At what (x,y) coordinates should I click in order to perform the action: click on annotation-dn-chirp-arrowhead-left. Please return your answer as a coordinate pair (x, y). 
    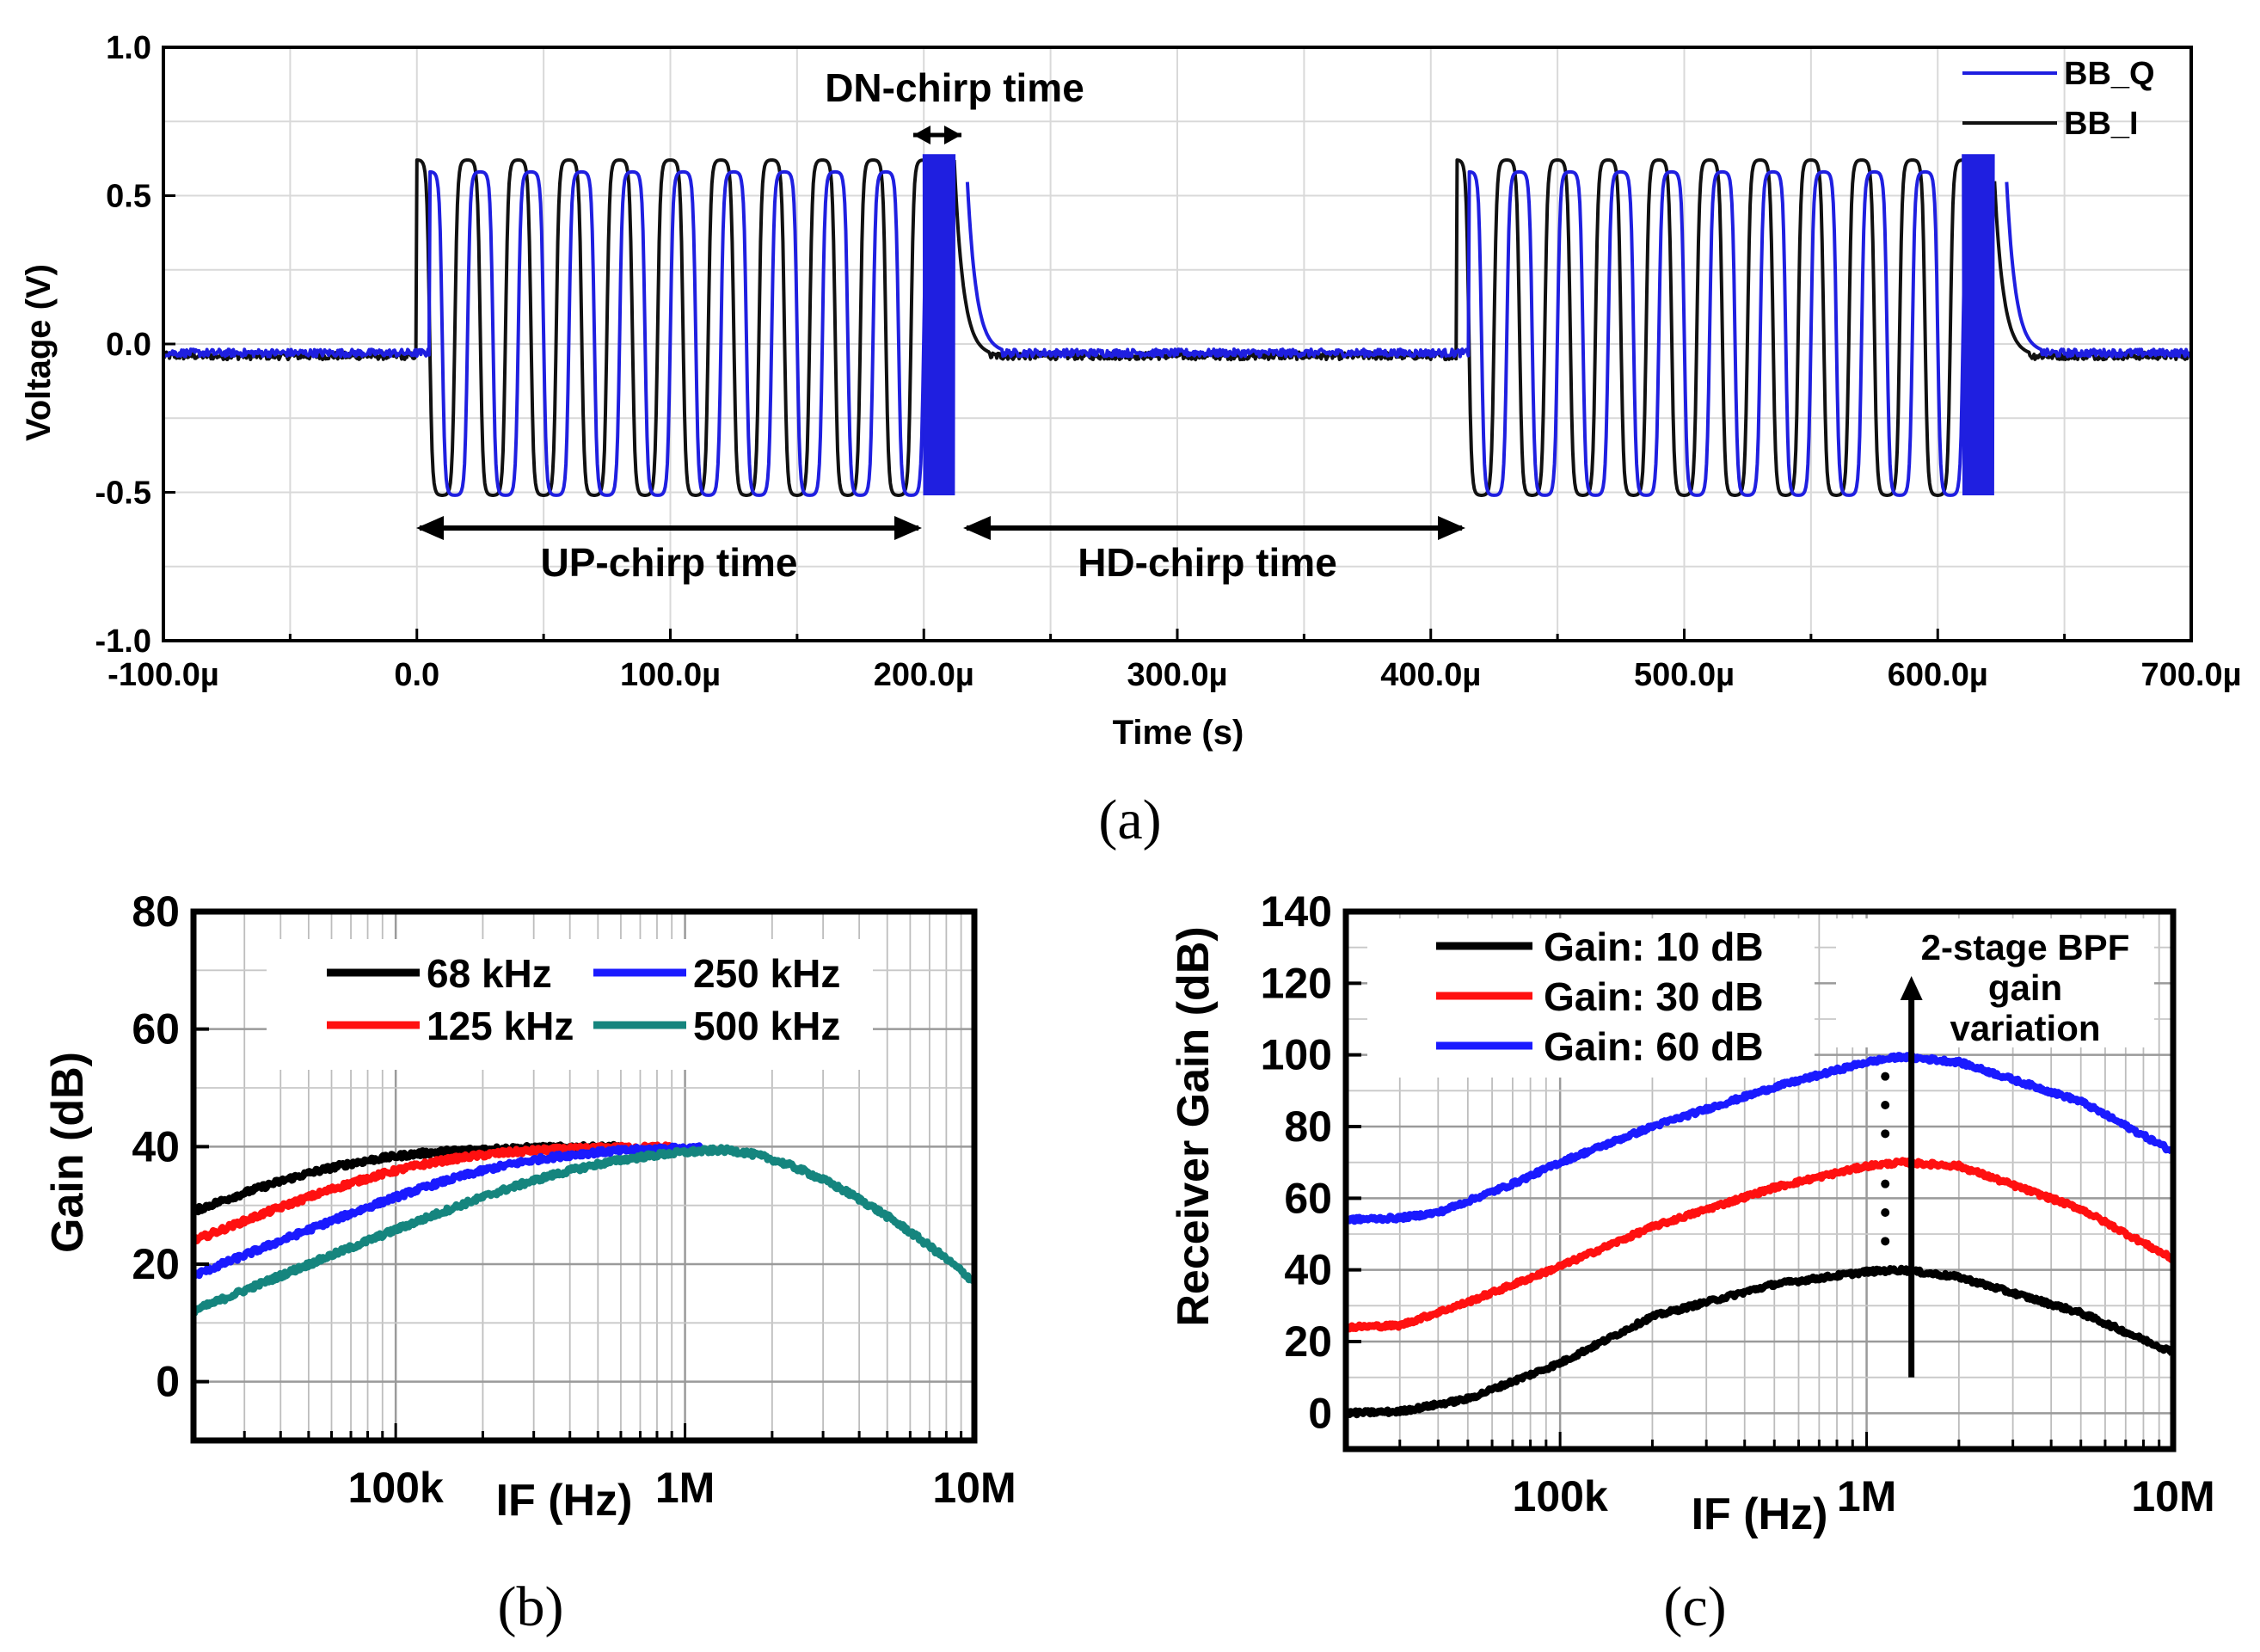
    Looking at the image, I should click on (921, 135).